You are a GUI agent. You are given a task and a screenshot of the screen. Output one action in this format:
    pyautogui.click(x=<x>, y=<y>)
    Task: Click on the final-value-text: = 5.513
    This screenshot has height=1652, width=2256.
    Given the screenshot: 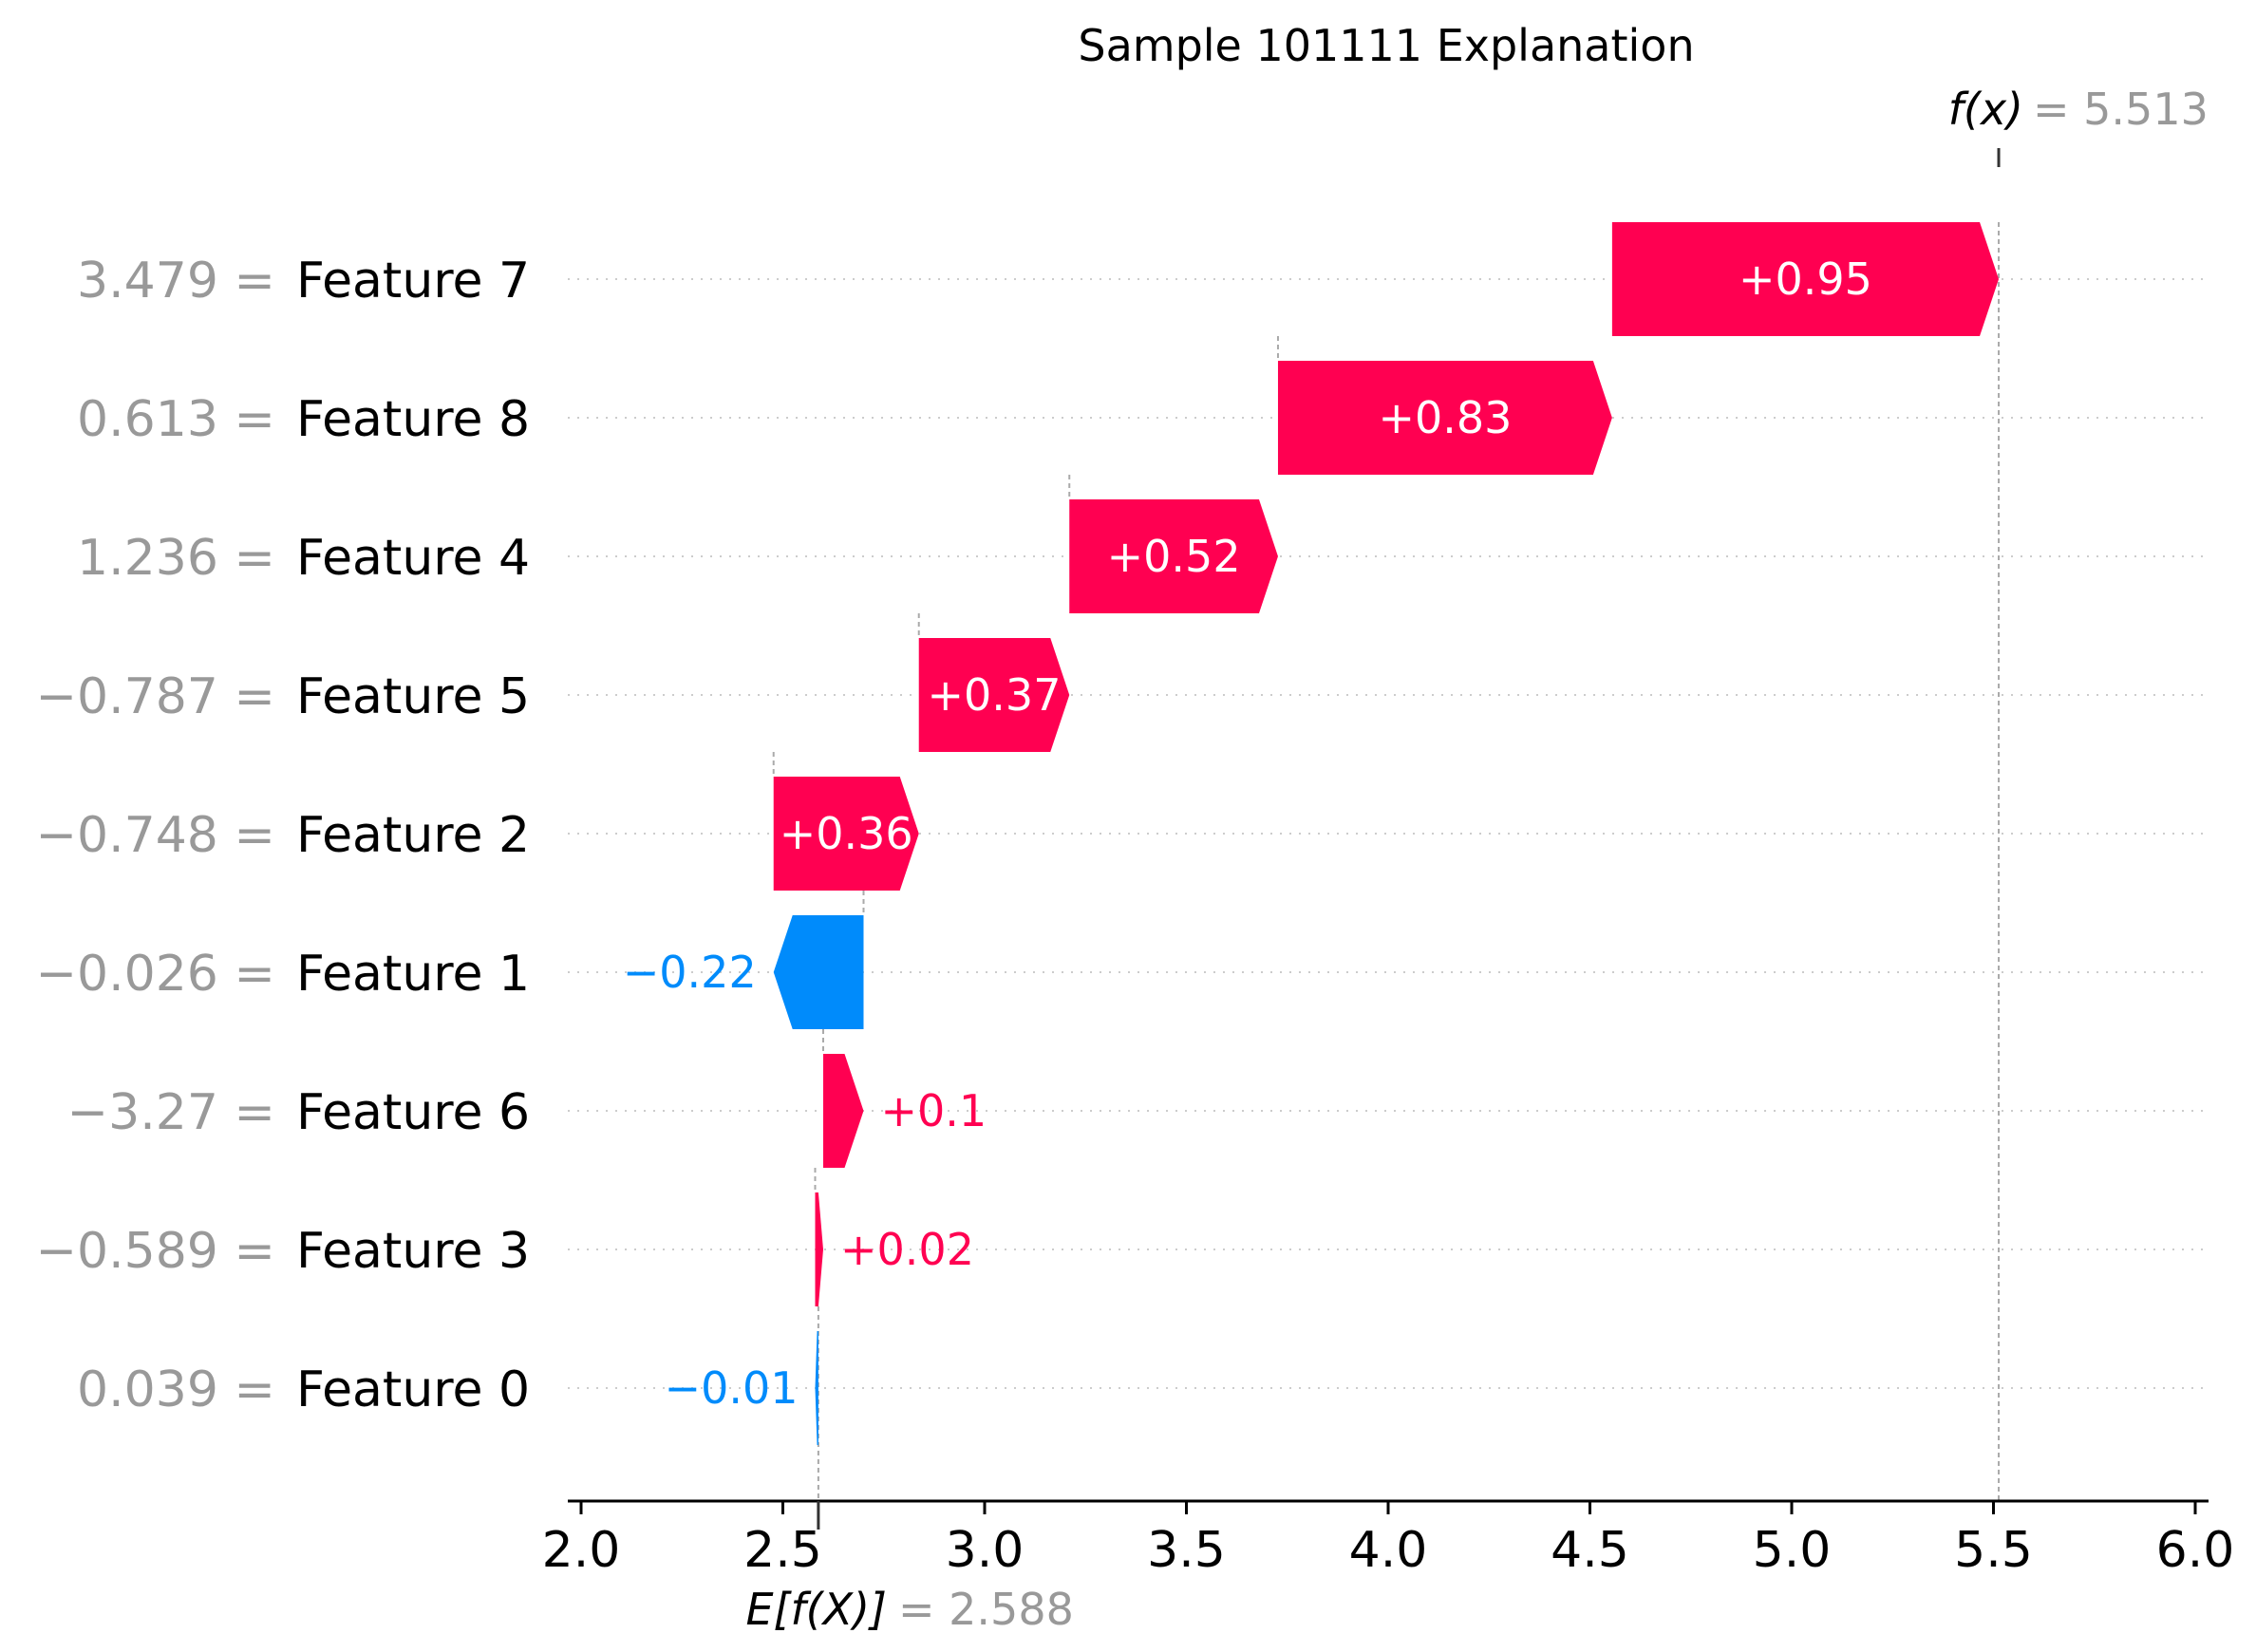 What is the action you would take?
    pyautogui.click(x=2121, y=109)
    